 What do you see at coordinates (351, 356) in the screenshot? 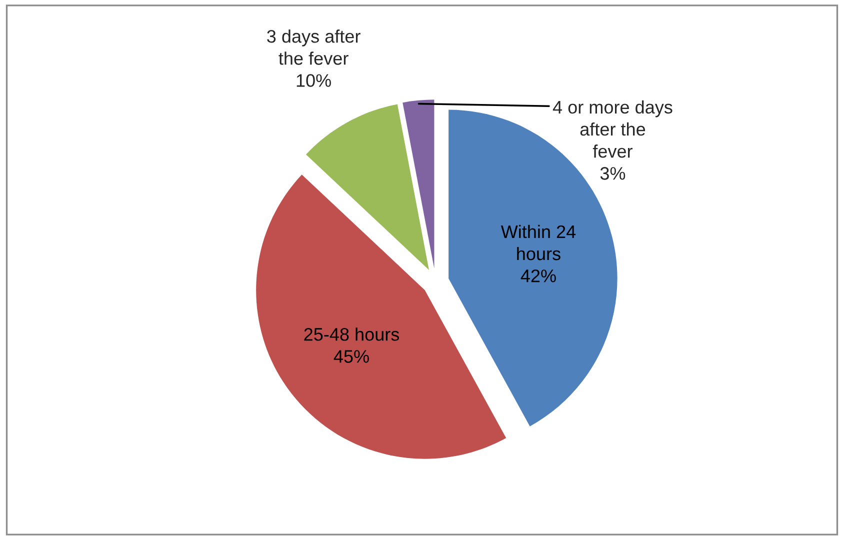
I see `data-label: 45%` at bounding box center [351, 356].